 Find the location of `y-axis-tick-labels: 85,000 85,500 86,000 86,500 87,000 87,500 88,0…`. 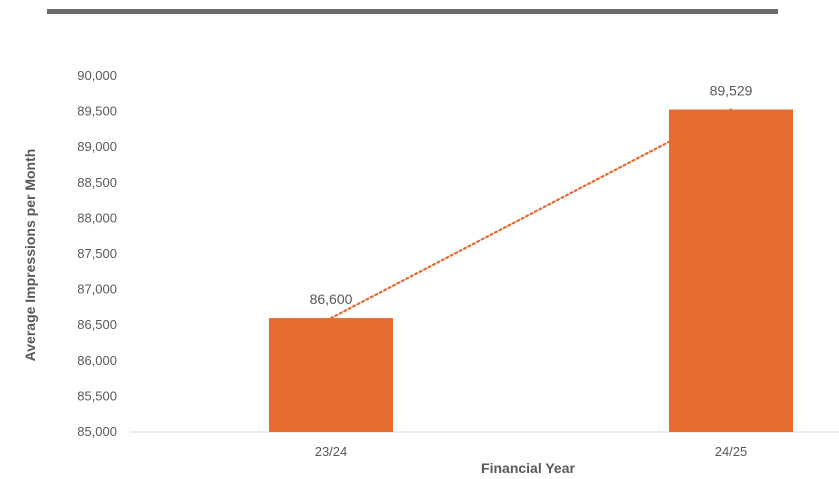

y-axis-tick-labels: 85,000 85,500 86,000 86,500 87,000 87,500 88,0… is located at coordinates (97, 253).